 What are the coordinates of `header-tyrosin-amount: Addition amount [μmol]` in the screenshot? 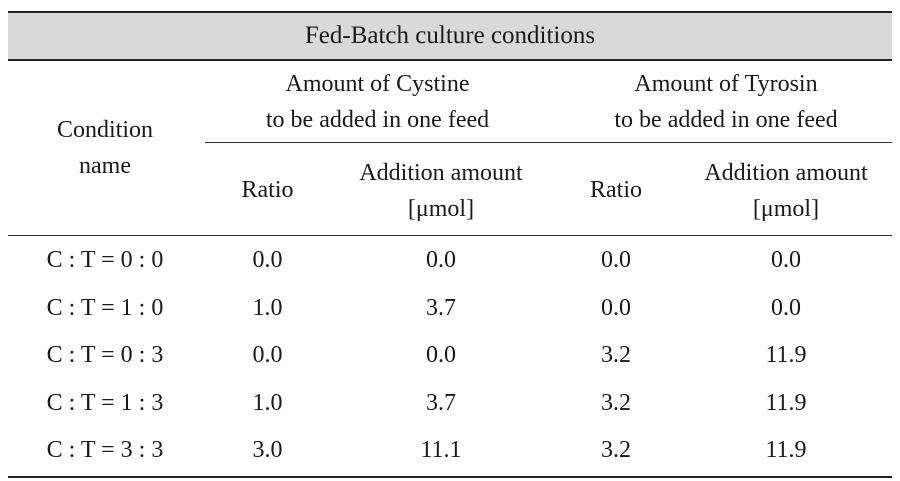 It's located at (786, 191).